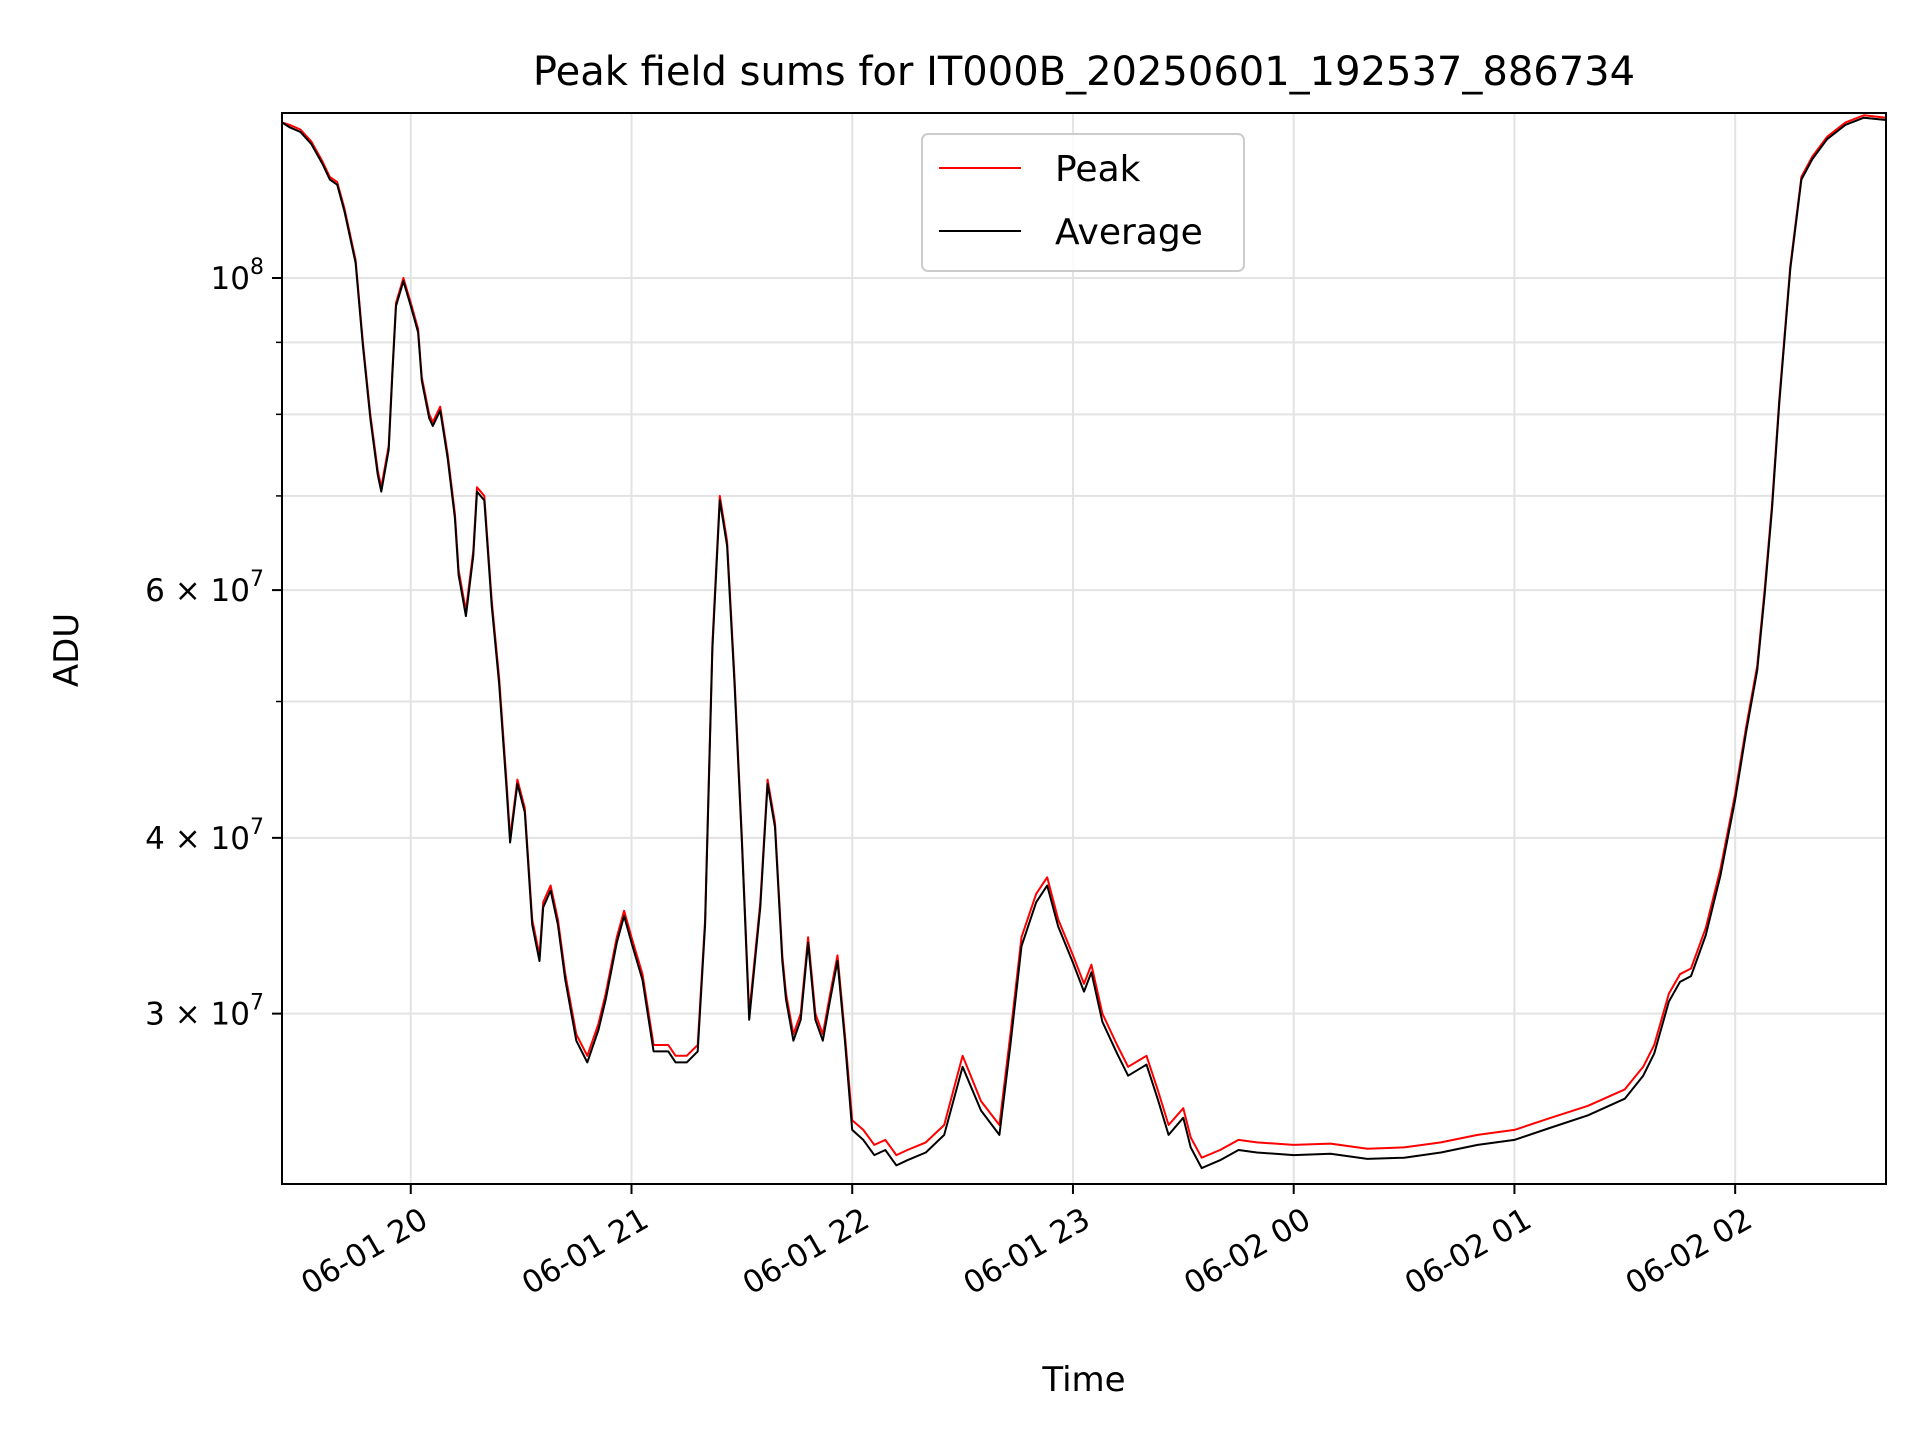 The height and width of the screenshot is (1440, 1920). I want to click on legend-label-peak: Peak, so click(1098, 169).